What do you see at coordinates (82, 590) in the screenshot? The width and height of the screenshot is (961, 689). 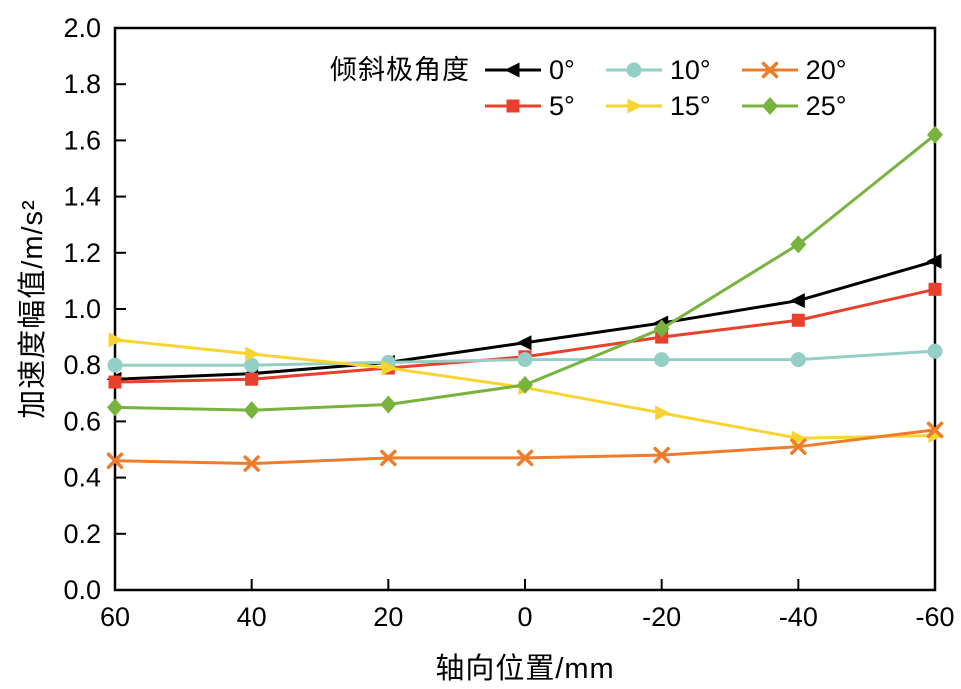 I see `y-tick-label: 0.0` at bounding box center [82, 590].